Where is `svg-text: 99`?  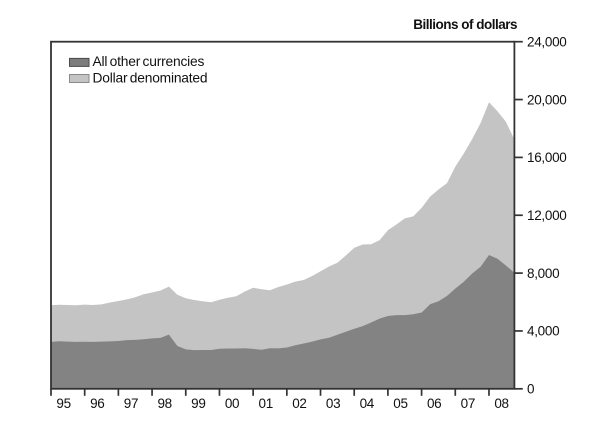
svg-text: 99 is located at coordinates (198, 403).